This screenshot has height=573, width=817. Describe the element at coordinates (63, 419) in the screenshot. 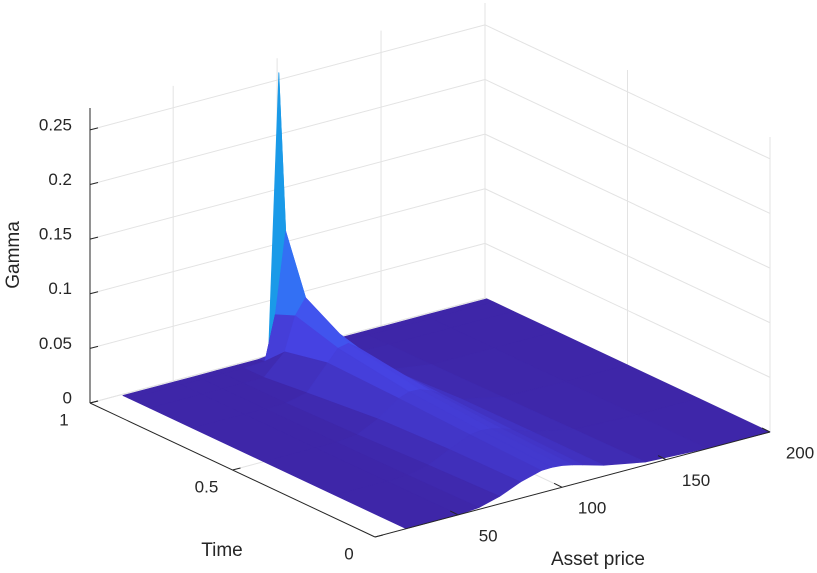

I see `y-tick-label: 1` at that location.